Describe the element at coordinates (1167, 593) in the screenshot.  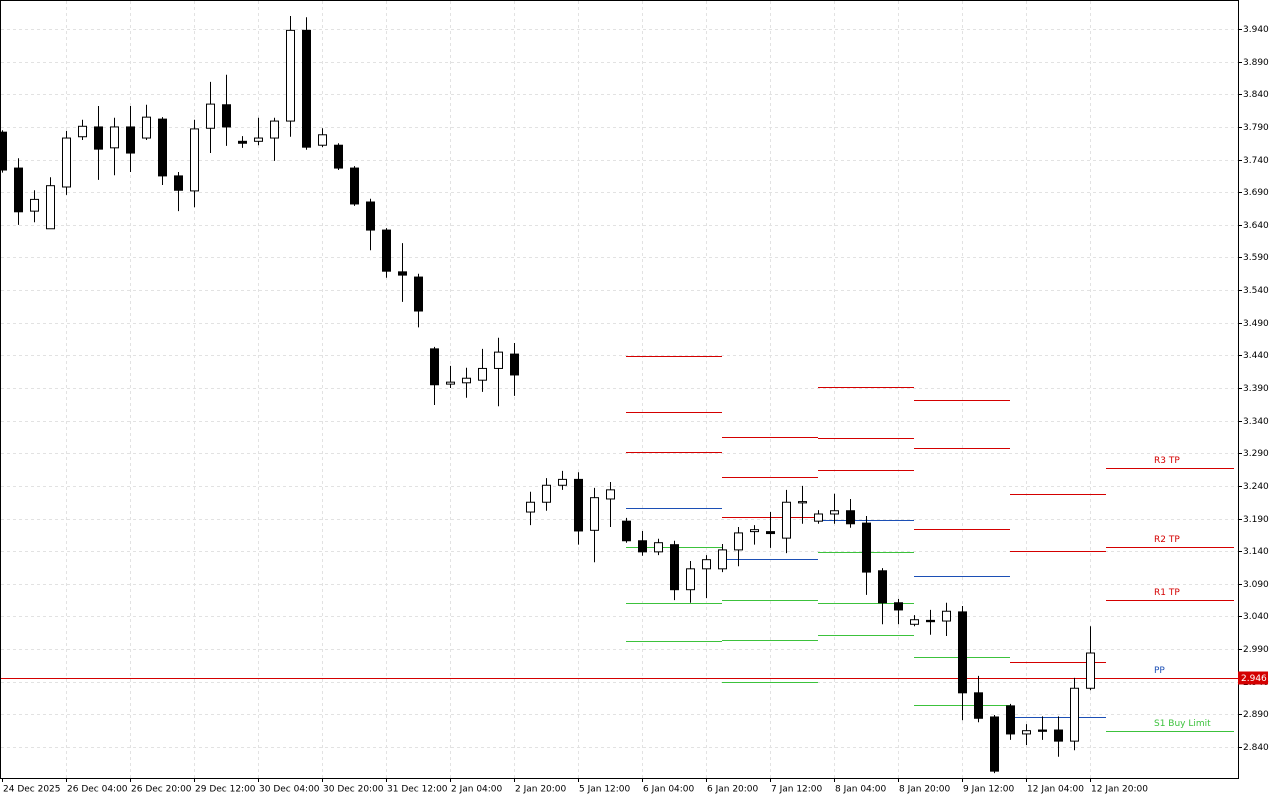
I see `pivot-label: R1 TP` at that location.